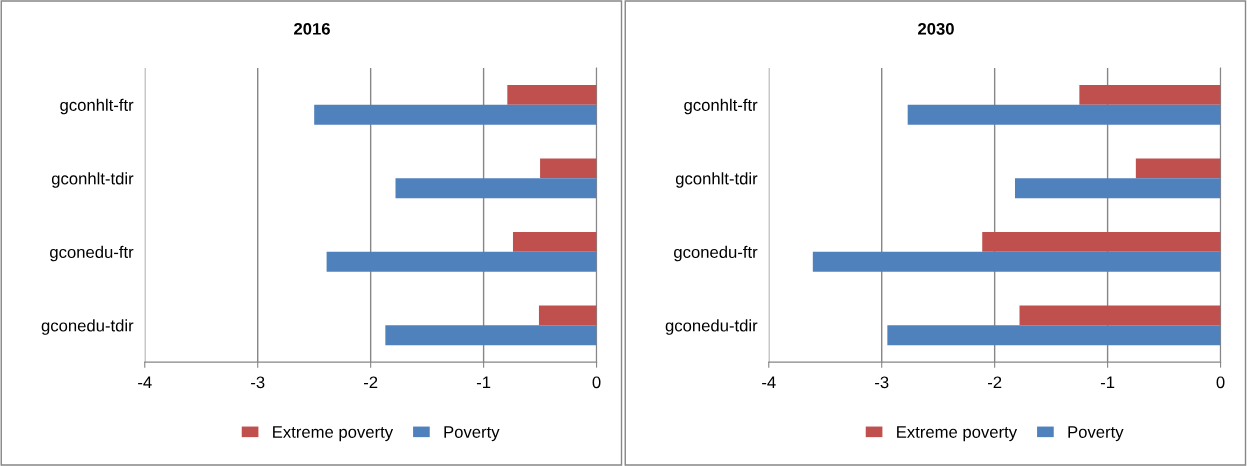 Image resolution: width=1248 pixels, height=466 pixels. Describe the element at coordinates (936, 28) in the screenshot. I see `chart-title: 2030` at that location.